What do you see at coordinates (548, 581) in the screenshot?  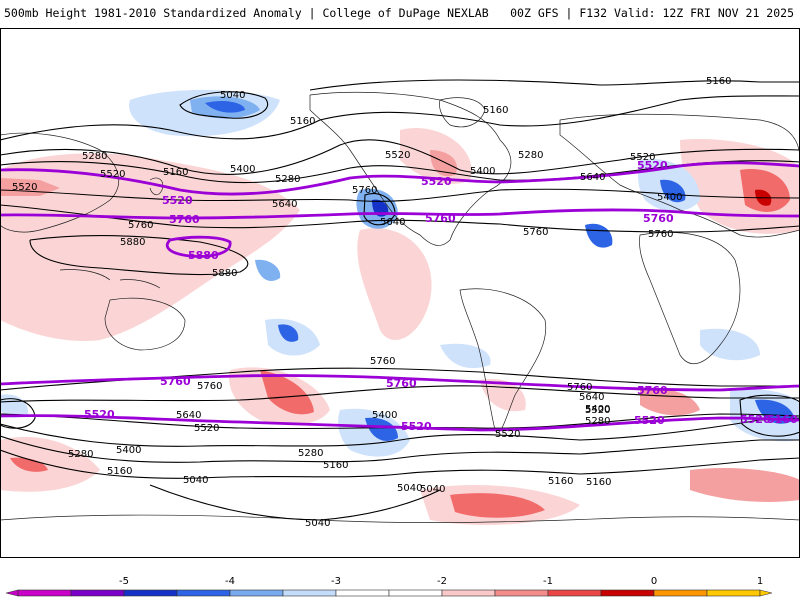 I see `colorbar-tick-label: -1` at bounding box center [548, 581].